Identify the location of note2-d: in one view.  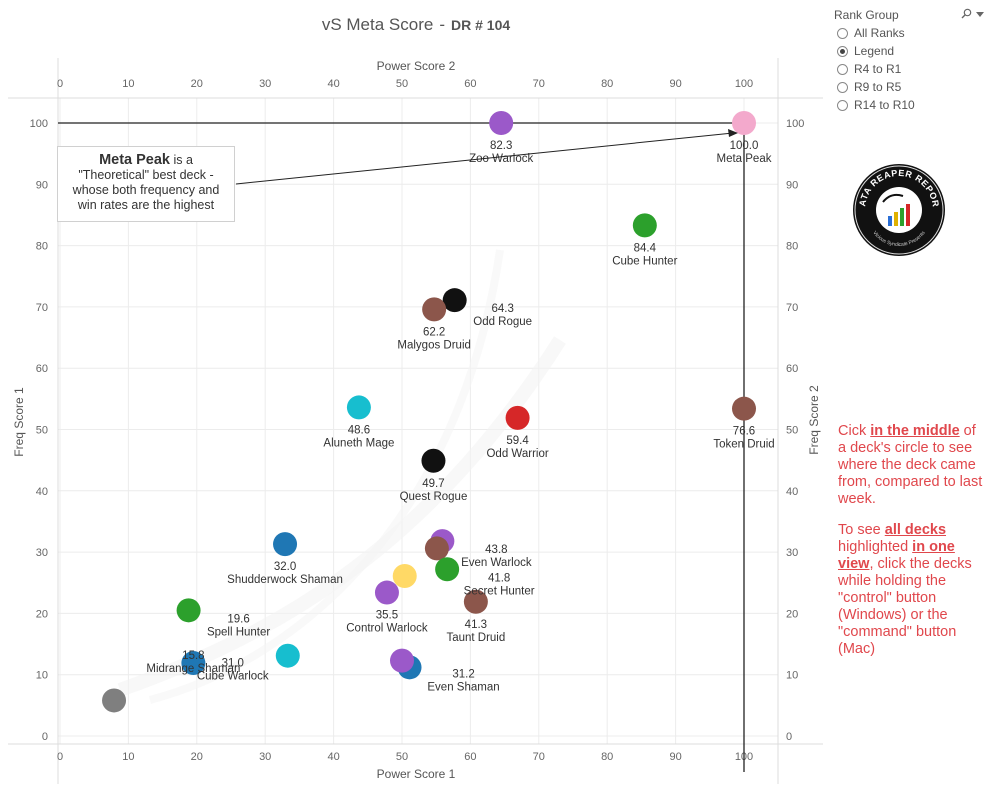
(896, 555).